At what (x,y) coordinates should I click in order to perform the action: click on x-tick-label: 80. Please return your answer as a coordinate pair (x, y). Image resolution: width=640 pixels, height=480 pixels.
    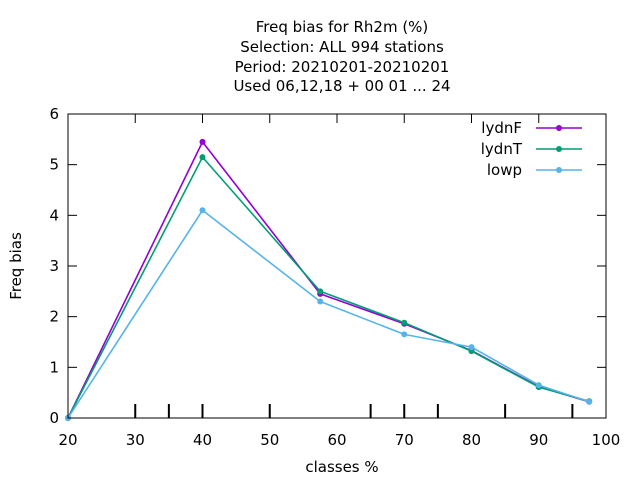
    Looking at the image, I should click on (471, 440).